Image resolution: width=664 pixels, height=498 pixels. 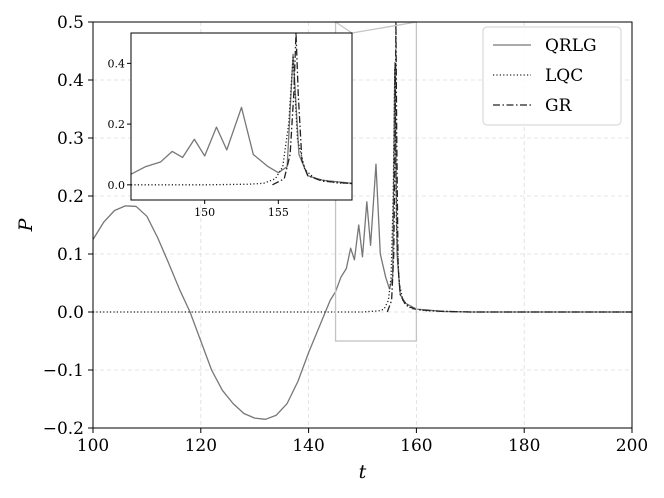 What do you see at coordinates (70, 255) in the screenshot?
I see `y-tick-label: 0.1` at bounding box center [70, 255].